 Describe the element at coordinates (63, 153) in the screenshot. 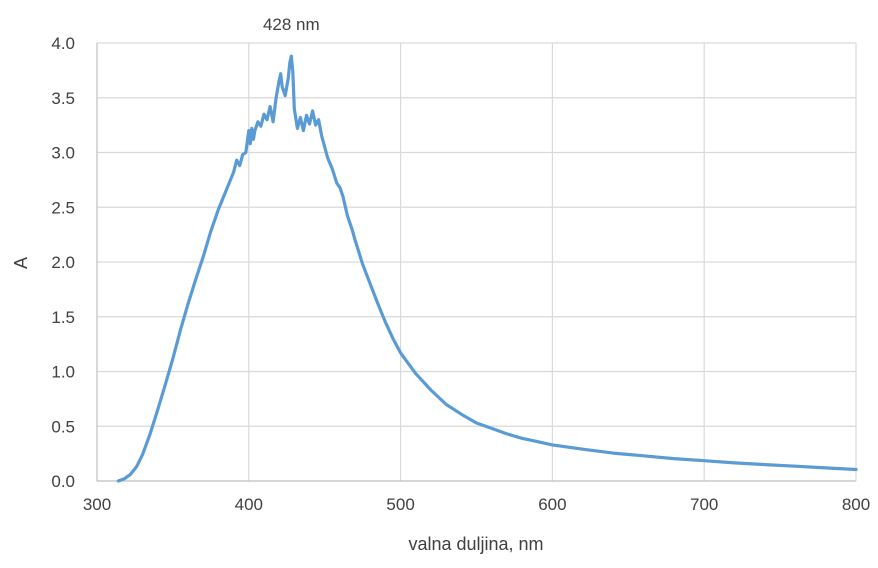

I see `y-tick-label: 3.0` at that location.